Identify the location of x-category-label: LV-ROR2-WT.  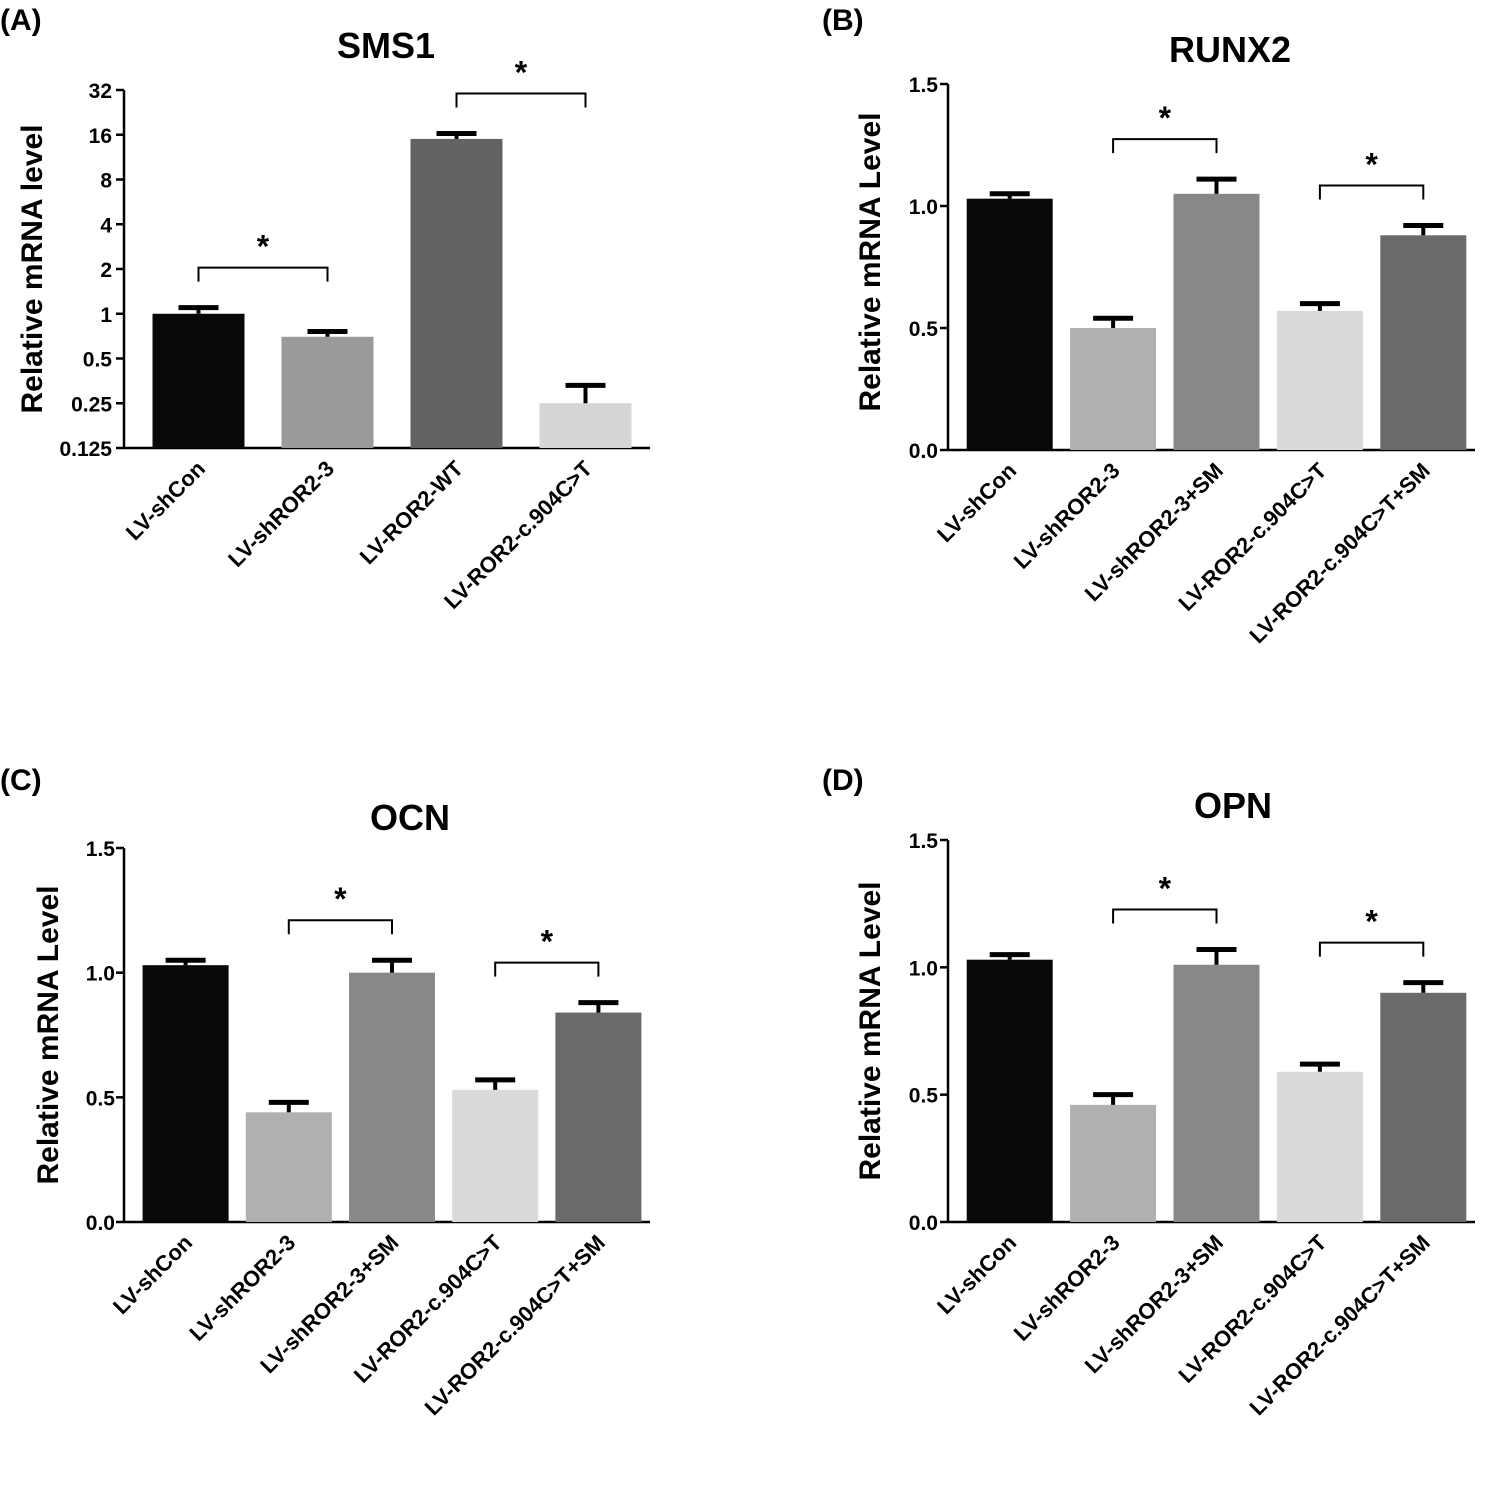
(412, 512).